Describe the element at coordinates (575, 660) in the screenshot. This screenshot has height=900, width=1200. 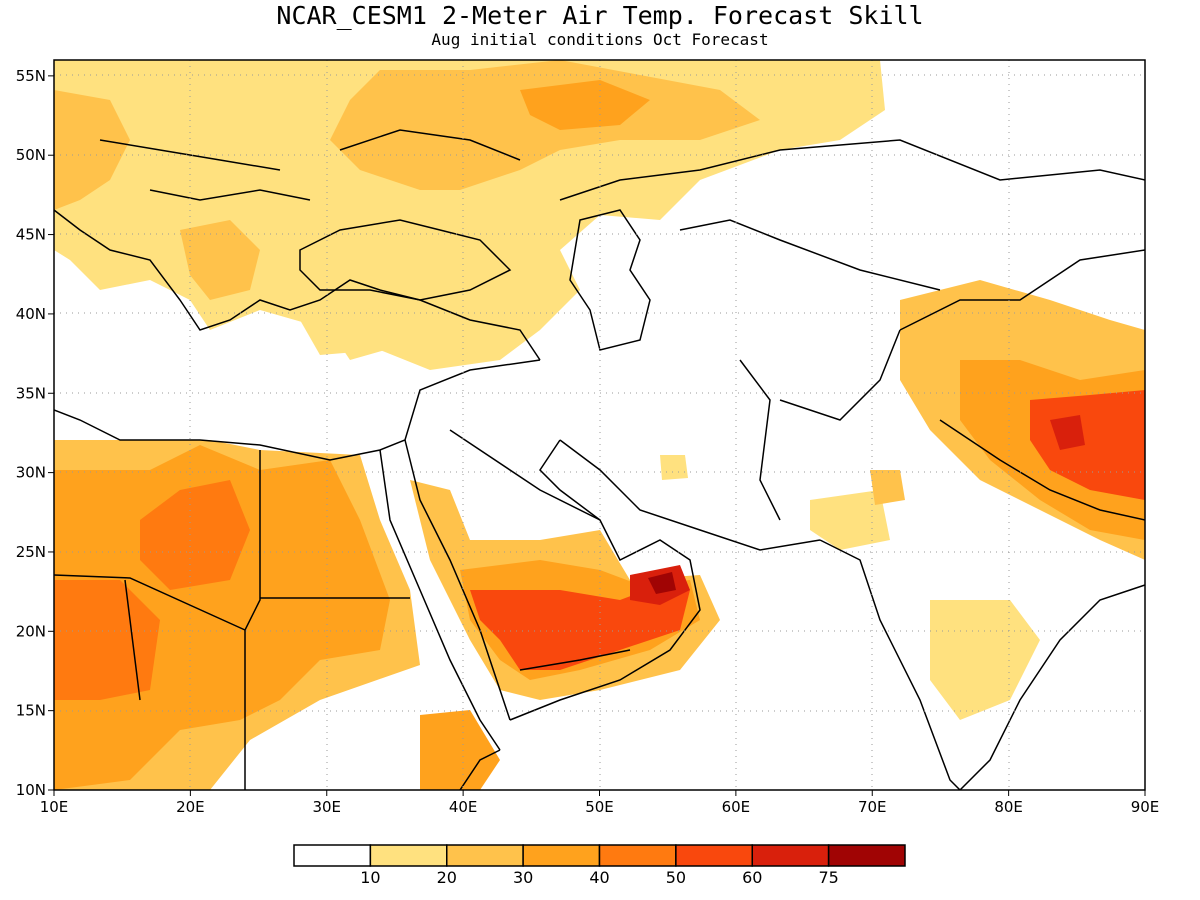
I see `border-yemen` at that location.